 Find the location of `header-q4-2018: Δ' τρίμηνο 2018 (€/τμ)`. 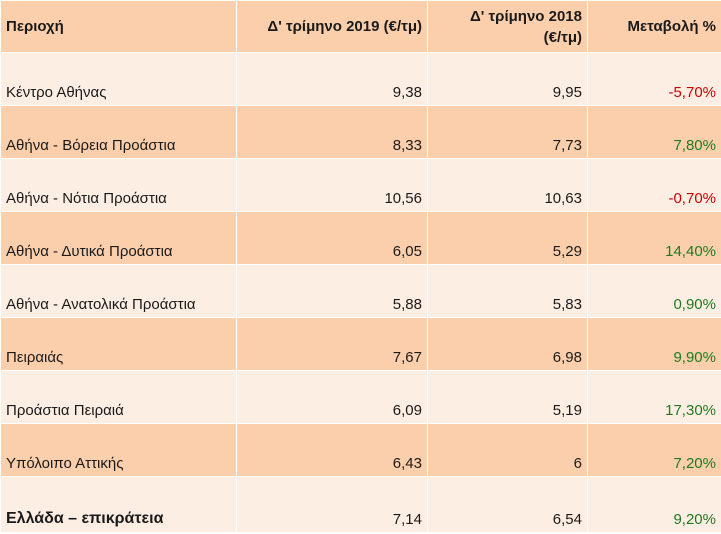

header-q4-2018: Δ' τρίμηνο 2018 (€/τμ) is located at coordinates (507, 26).